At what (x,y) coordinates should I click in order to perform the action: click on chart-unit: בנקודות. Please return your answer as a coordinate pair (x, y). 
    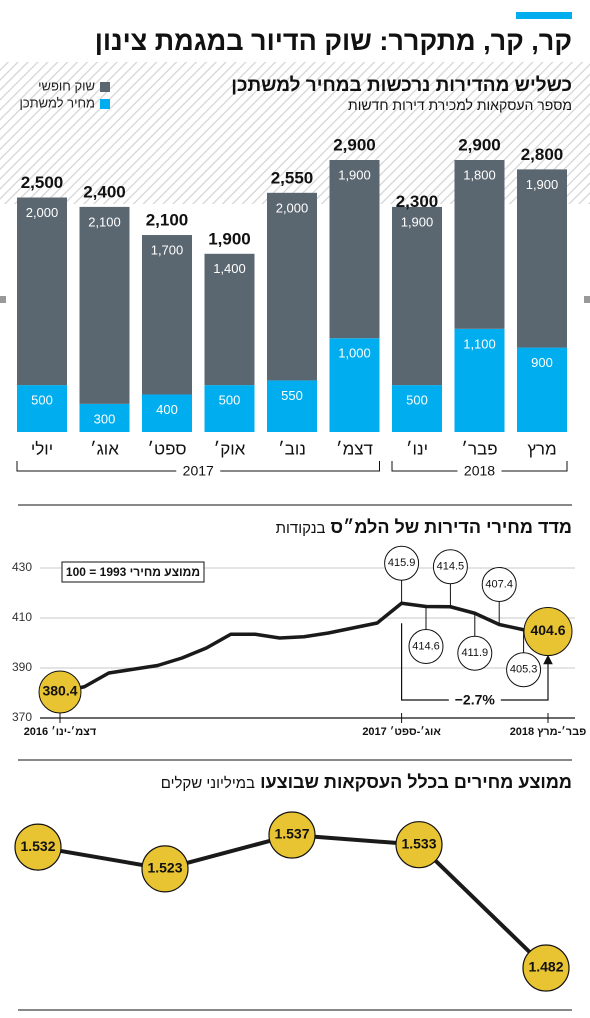
    Looking at the image, I should click on (300, 528).